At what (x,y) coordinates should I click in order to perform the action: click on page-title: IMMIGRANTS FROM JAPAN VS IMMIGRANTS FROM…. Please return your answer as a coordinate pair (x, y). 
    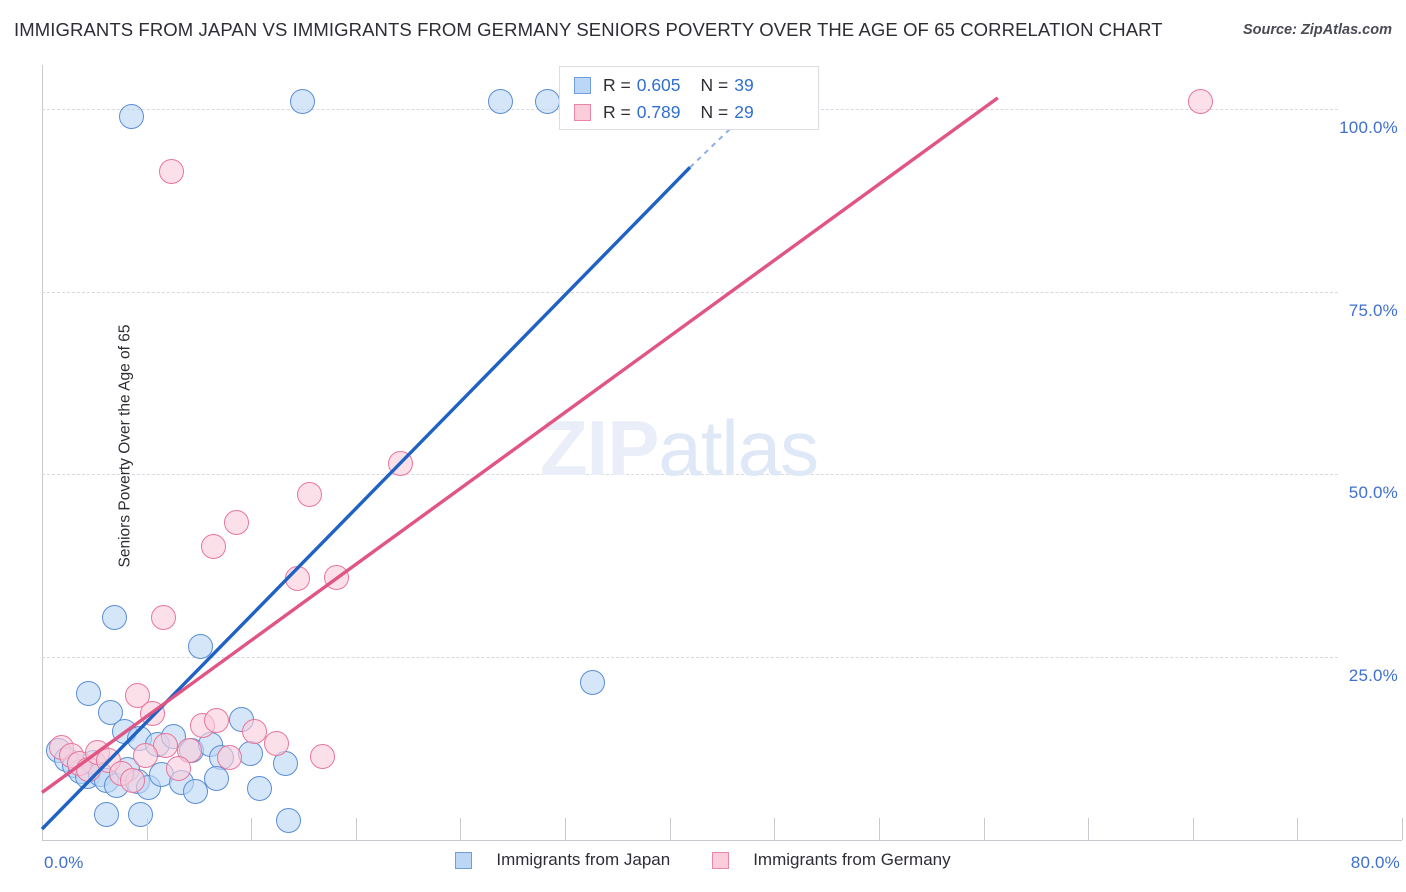
    Looking at the image, I should click on (588, 29).